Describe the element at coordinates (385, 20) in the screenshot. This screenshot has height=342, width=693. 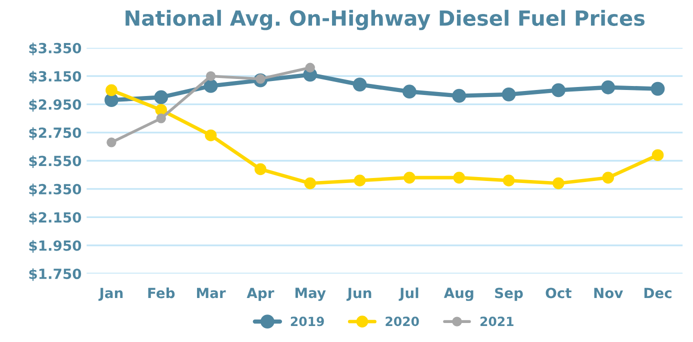
I see `chart-title: National Avg. On-Highway Diesel Fuel Prices` at that location.